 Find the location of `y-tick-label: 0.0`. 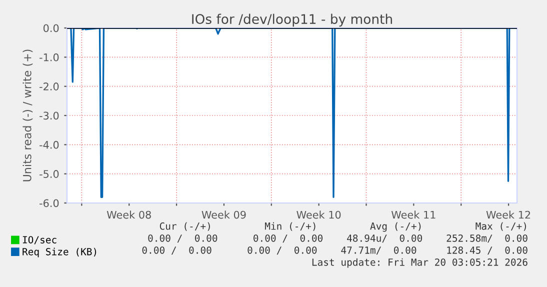

y-tick-label: 0.0 is located at coordinates (51, 28).